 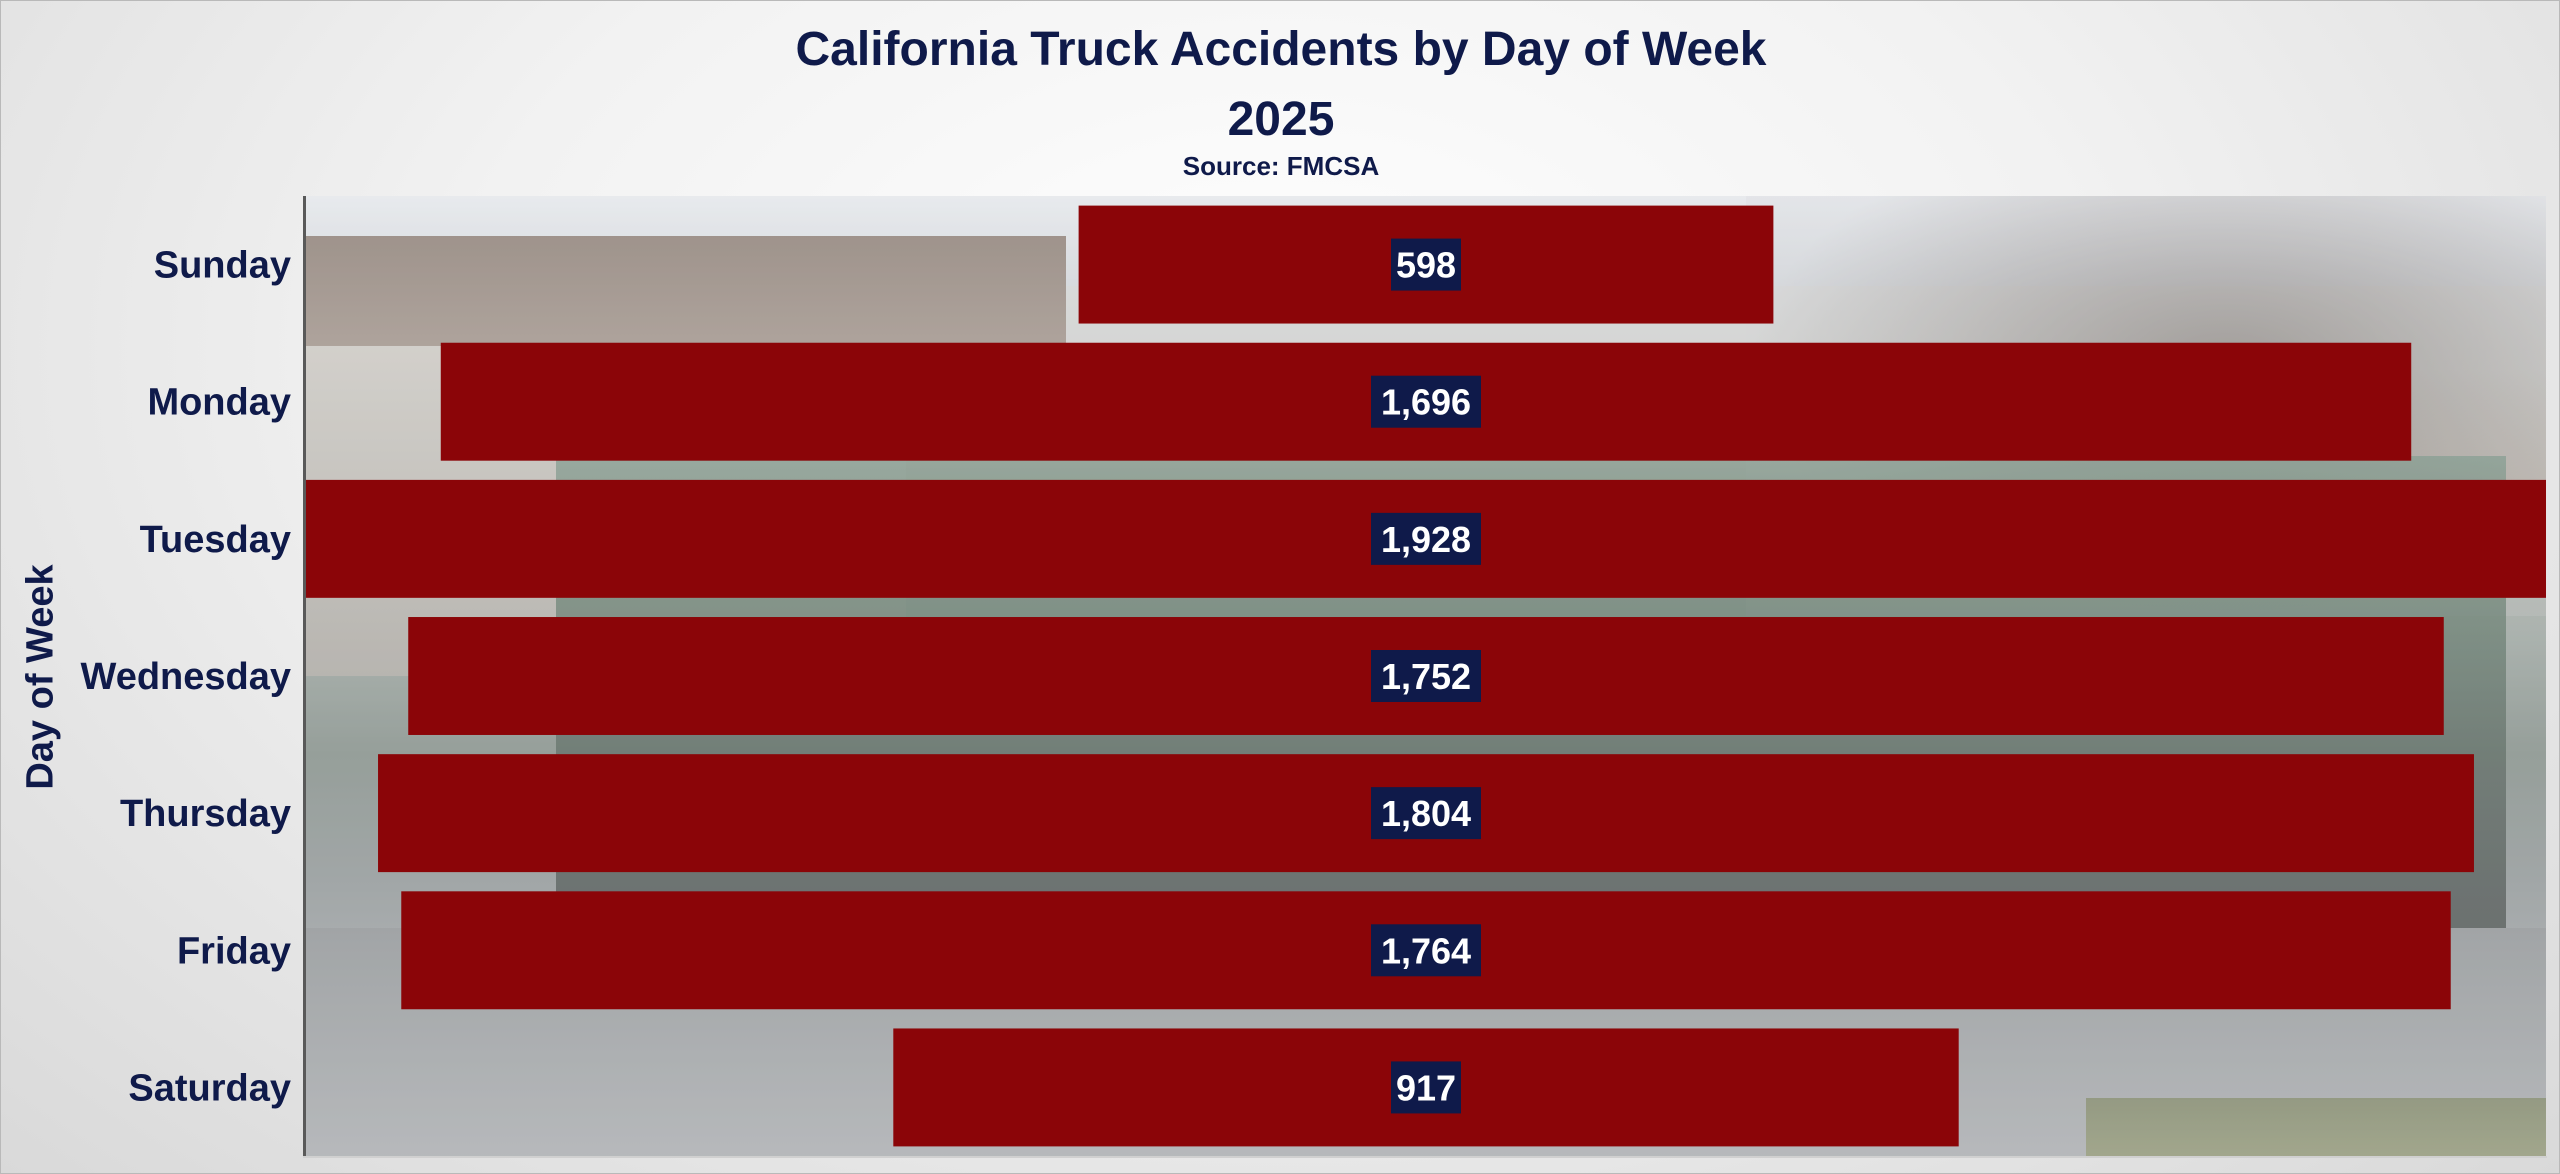 I want to click on data-label-wednesday: 1,752, so click(x=1426, y=676).